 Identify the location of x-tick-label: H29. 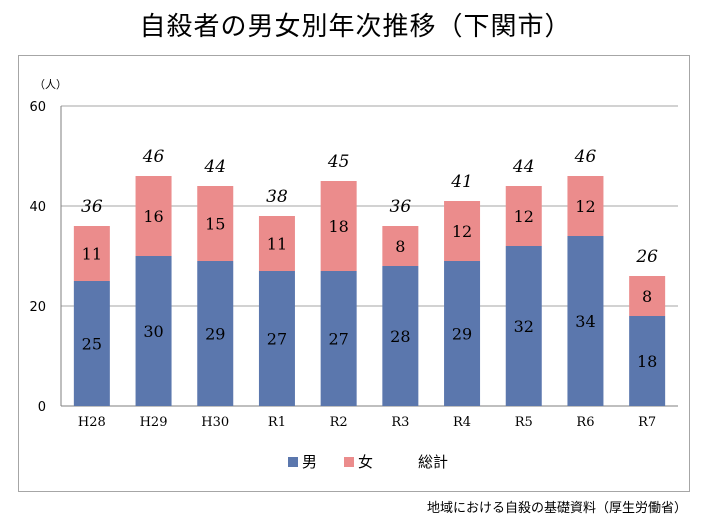
(154, 422).